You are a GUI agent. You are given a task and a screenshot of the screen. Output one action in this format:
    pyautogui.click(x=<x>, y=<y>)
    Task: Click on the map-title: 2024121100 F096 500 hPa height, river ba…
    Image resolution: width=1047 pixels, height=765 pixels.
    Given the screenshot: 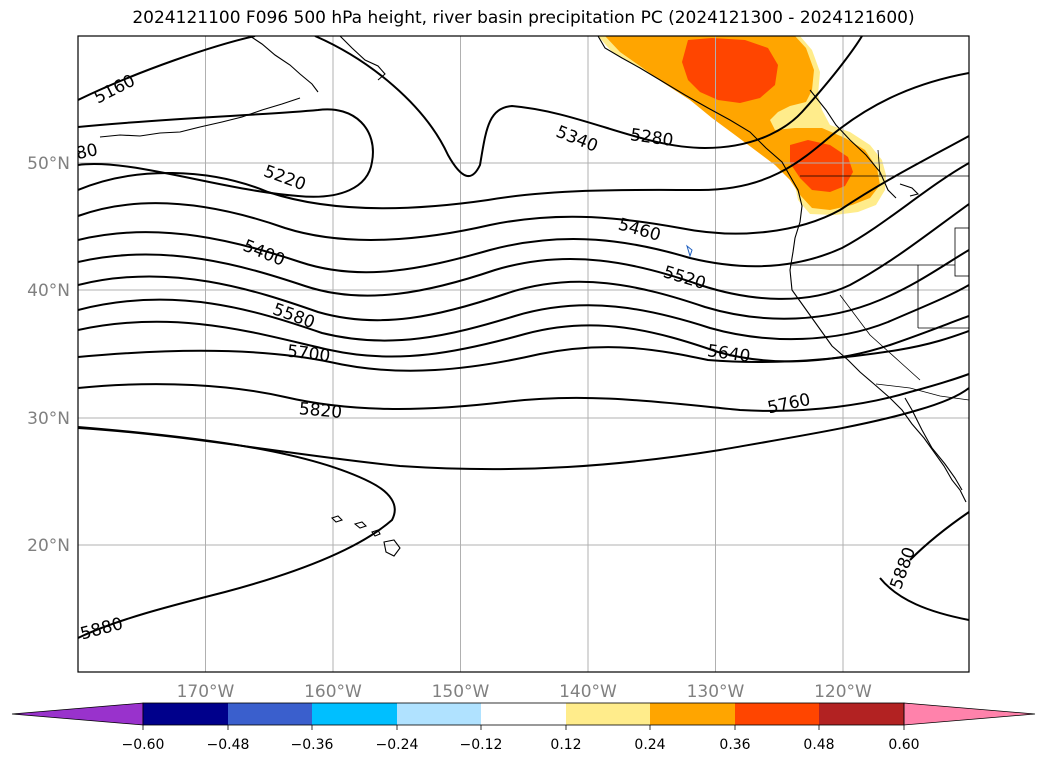 What is the action you would take?
    pyautogui.click(x=523, y=18)
    